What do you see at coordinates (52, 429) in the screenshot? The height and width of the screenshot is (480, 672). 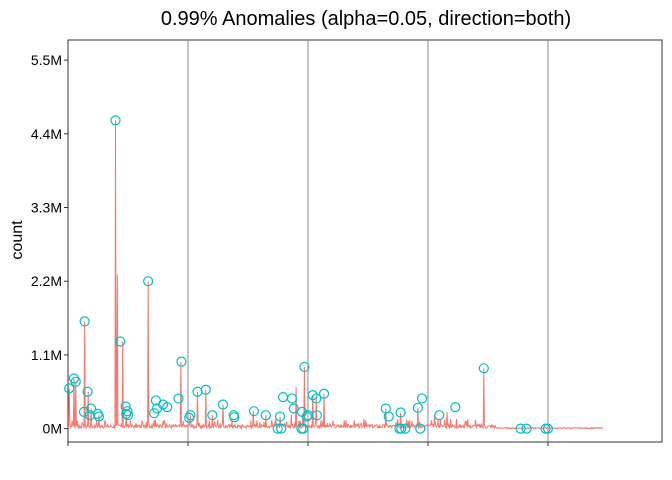 I see `y-tick-label: 0M` at bounding box center [52, 429].